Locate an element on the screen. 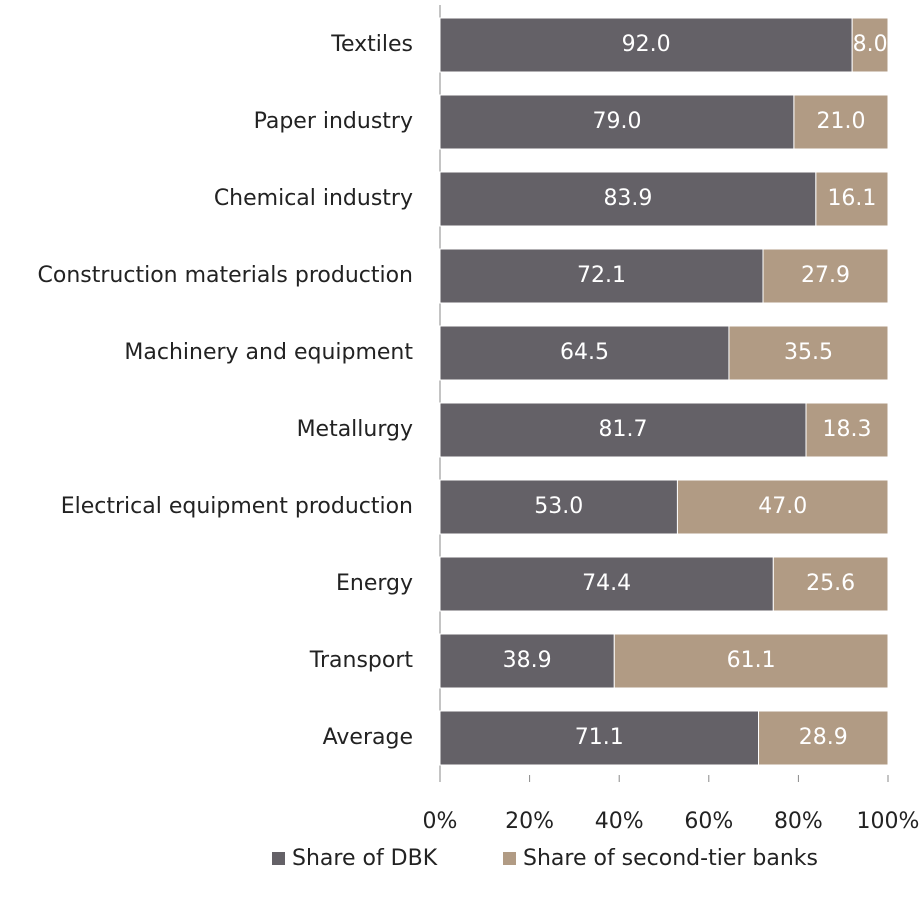 Image resolution: width=924 pixels, height=901 pixels. value-label: 74.4 is located at coordinates (606, 583).